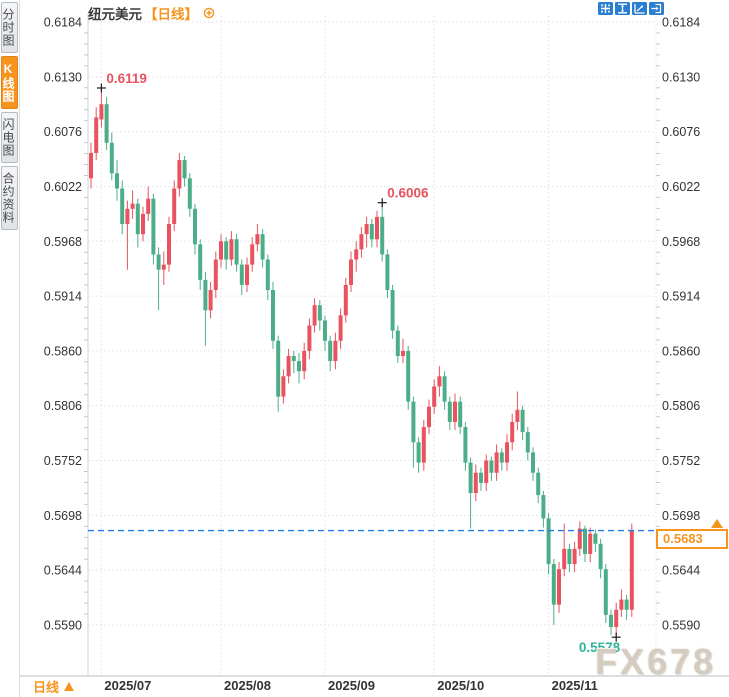  I want to click on chart-toolbar, so click(631, 8).